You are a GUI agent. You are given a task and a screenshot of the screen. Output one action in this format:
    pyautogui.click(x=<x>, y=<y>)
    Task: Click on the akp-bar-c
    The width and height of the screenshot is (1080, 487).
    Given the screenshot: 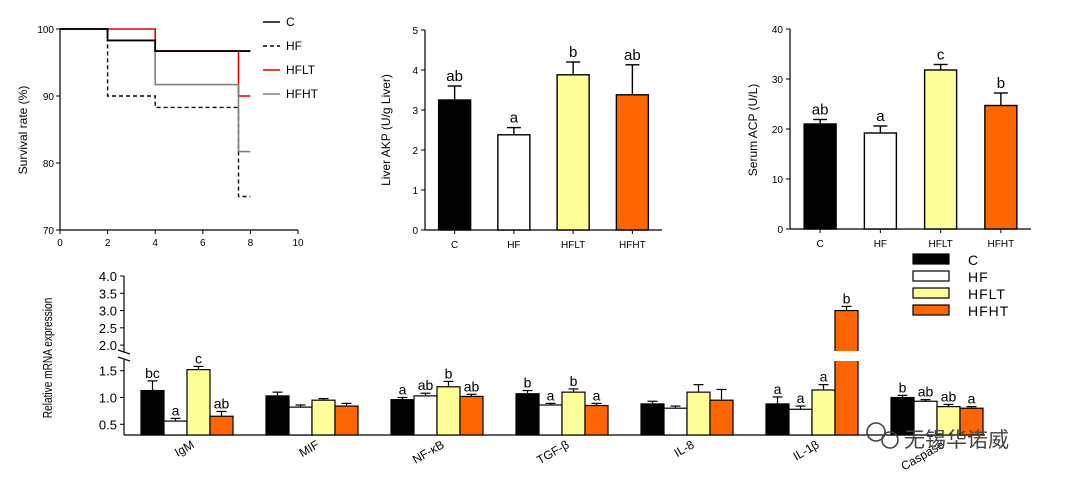 What is the action you would take?
    pyautogui.click(x=454, y=165)
    